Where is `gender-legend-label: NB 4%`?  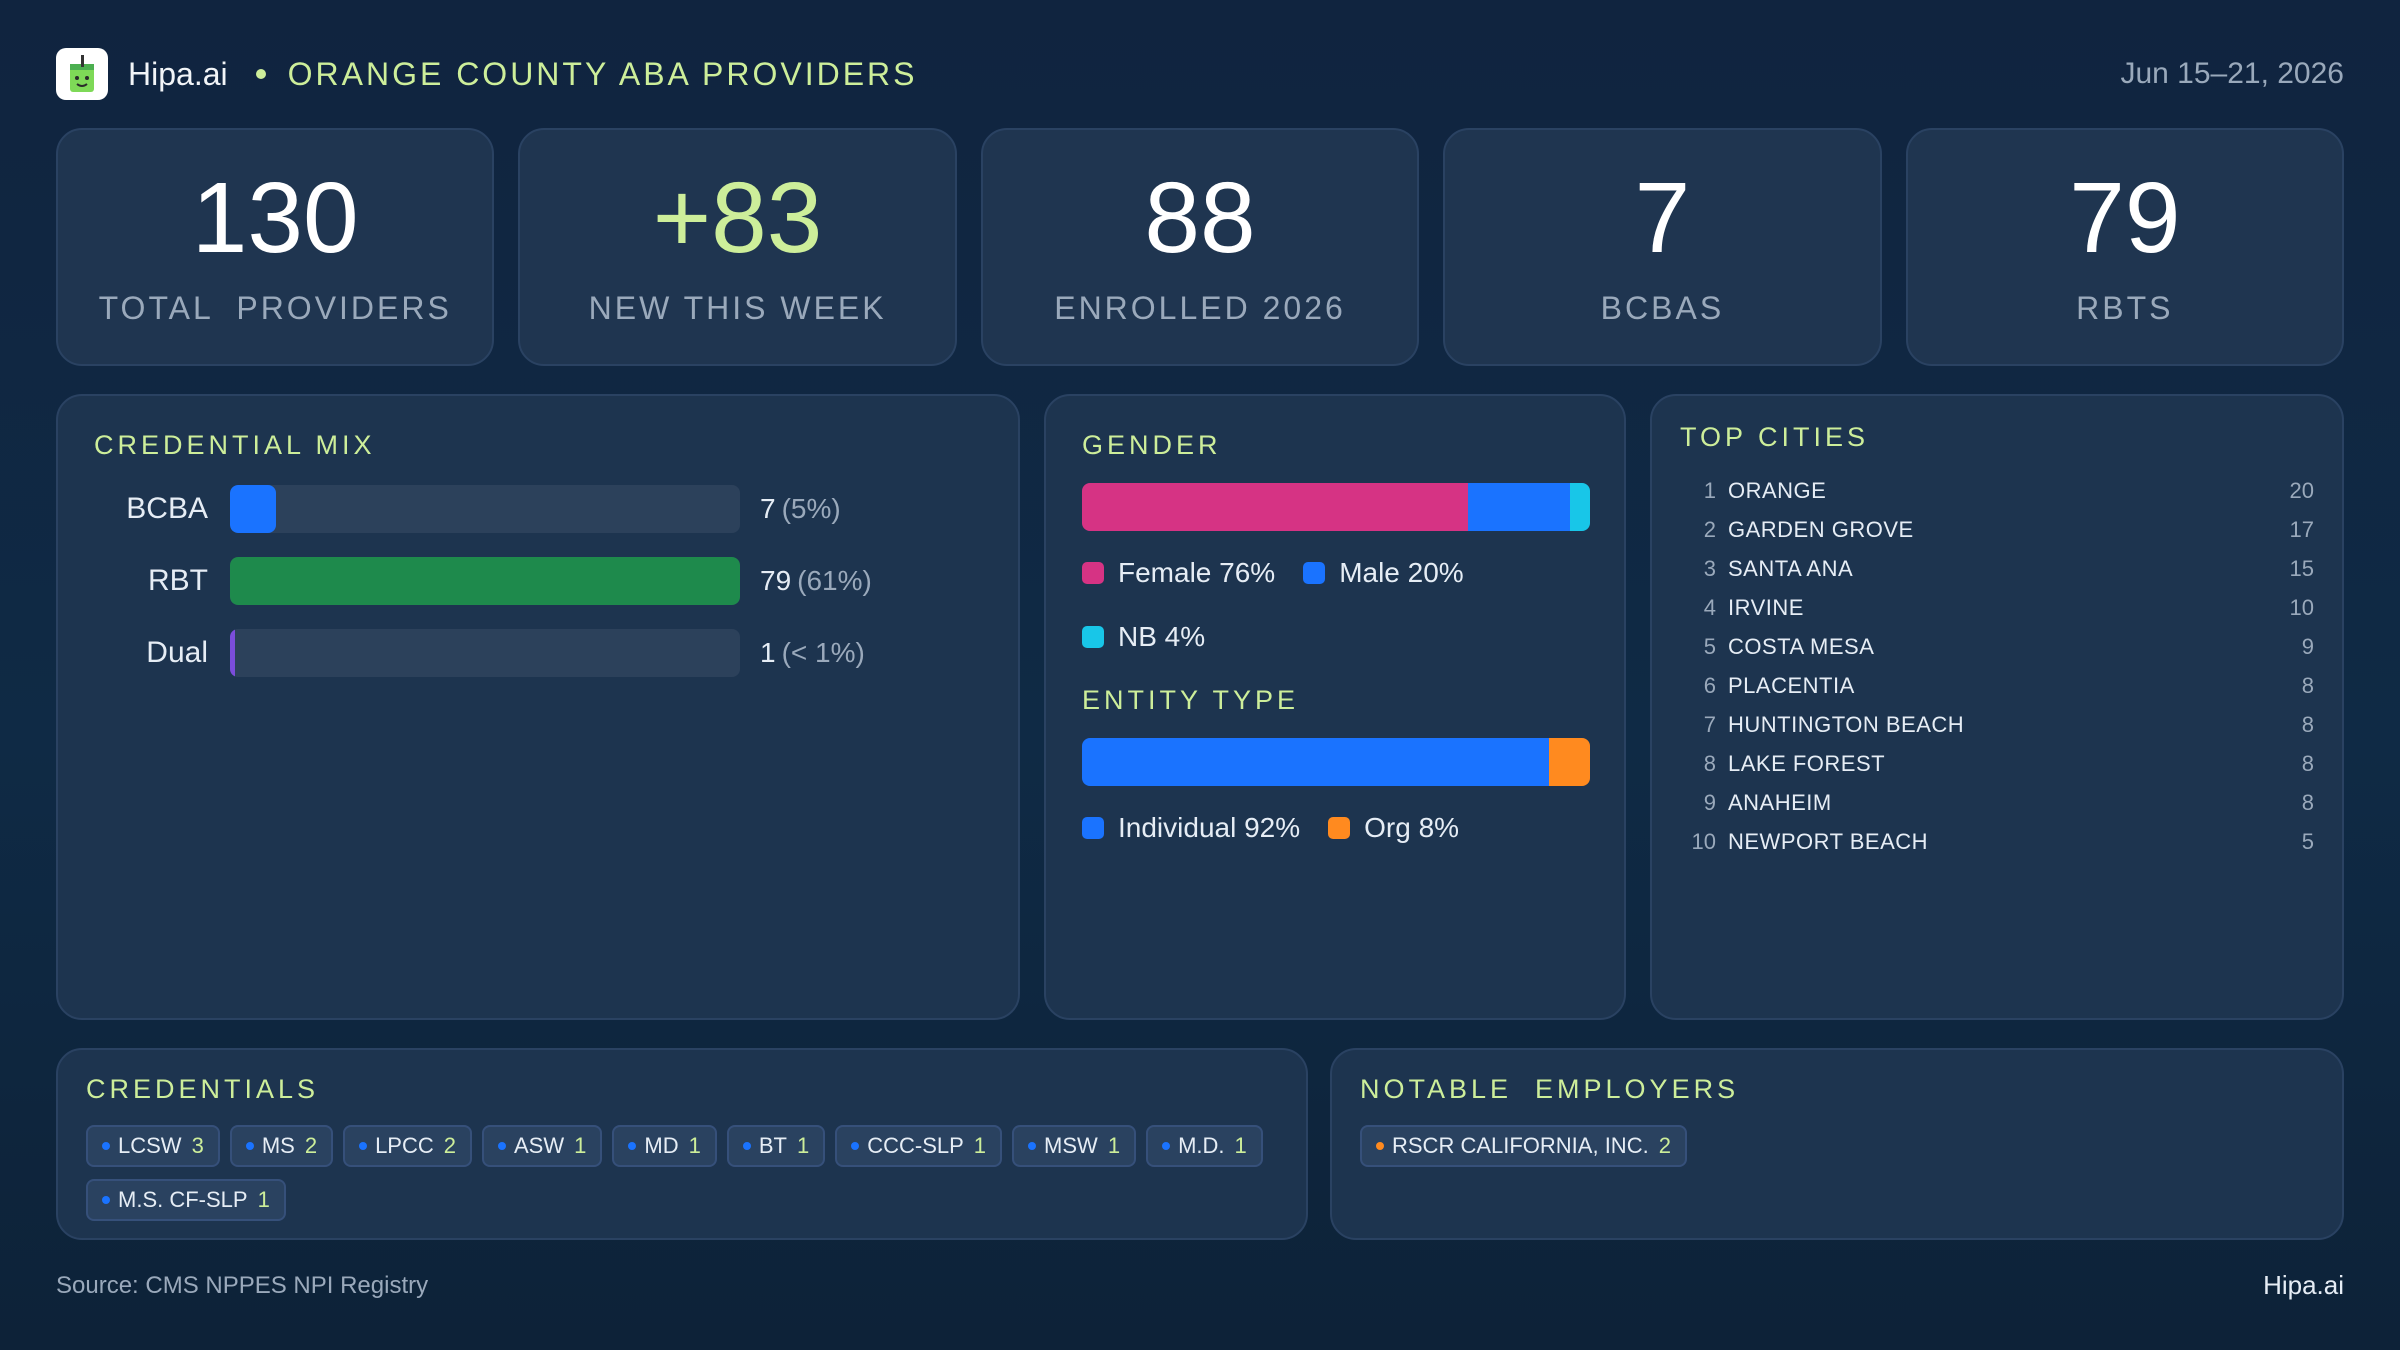
gender-legend-label: NB 4% is located at coordinates (1162, 636).